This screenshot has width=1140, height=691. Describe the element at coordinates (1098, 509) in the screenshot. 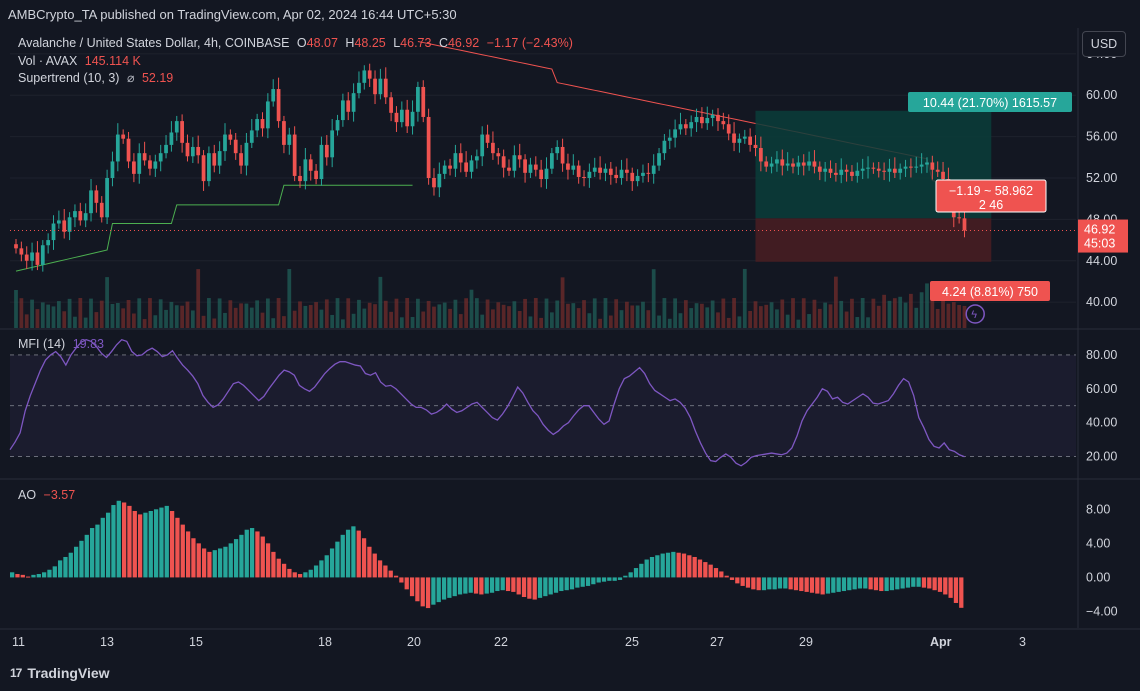

I see `ao-axis-label: 8.00` at that location.